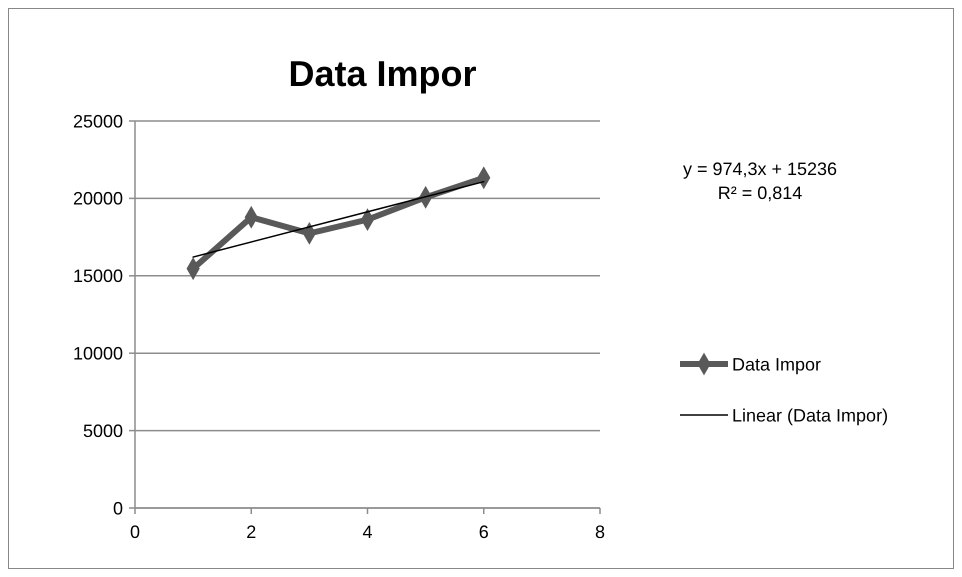 This screenshot has height=577, width=962. Describe the element at coordinates (97, 198) in the screenshot. I see `y-tick-label: 20000` at that location.